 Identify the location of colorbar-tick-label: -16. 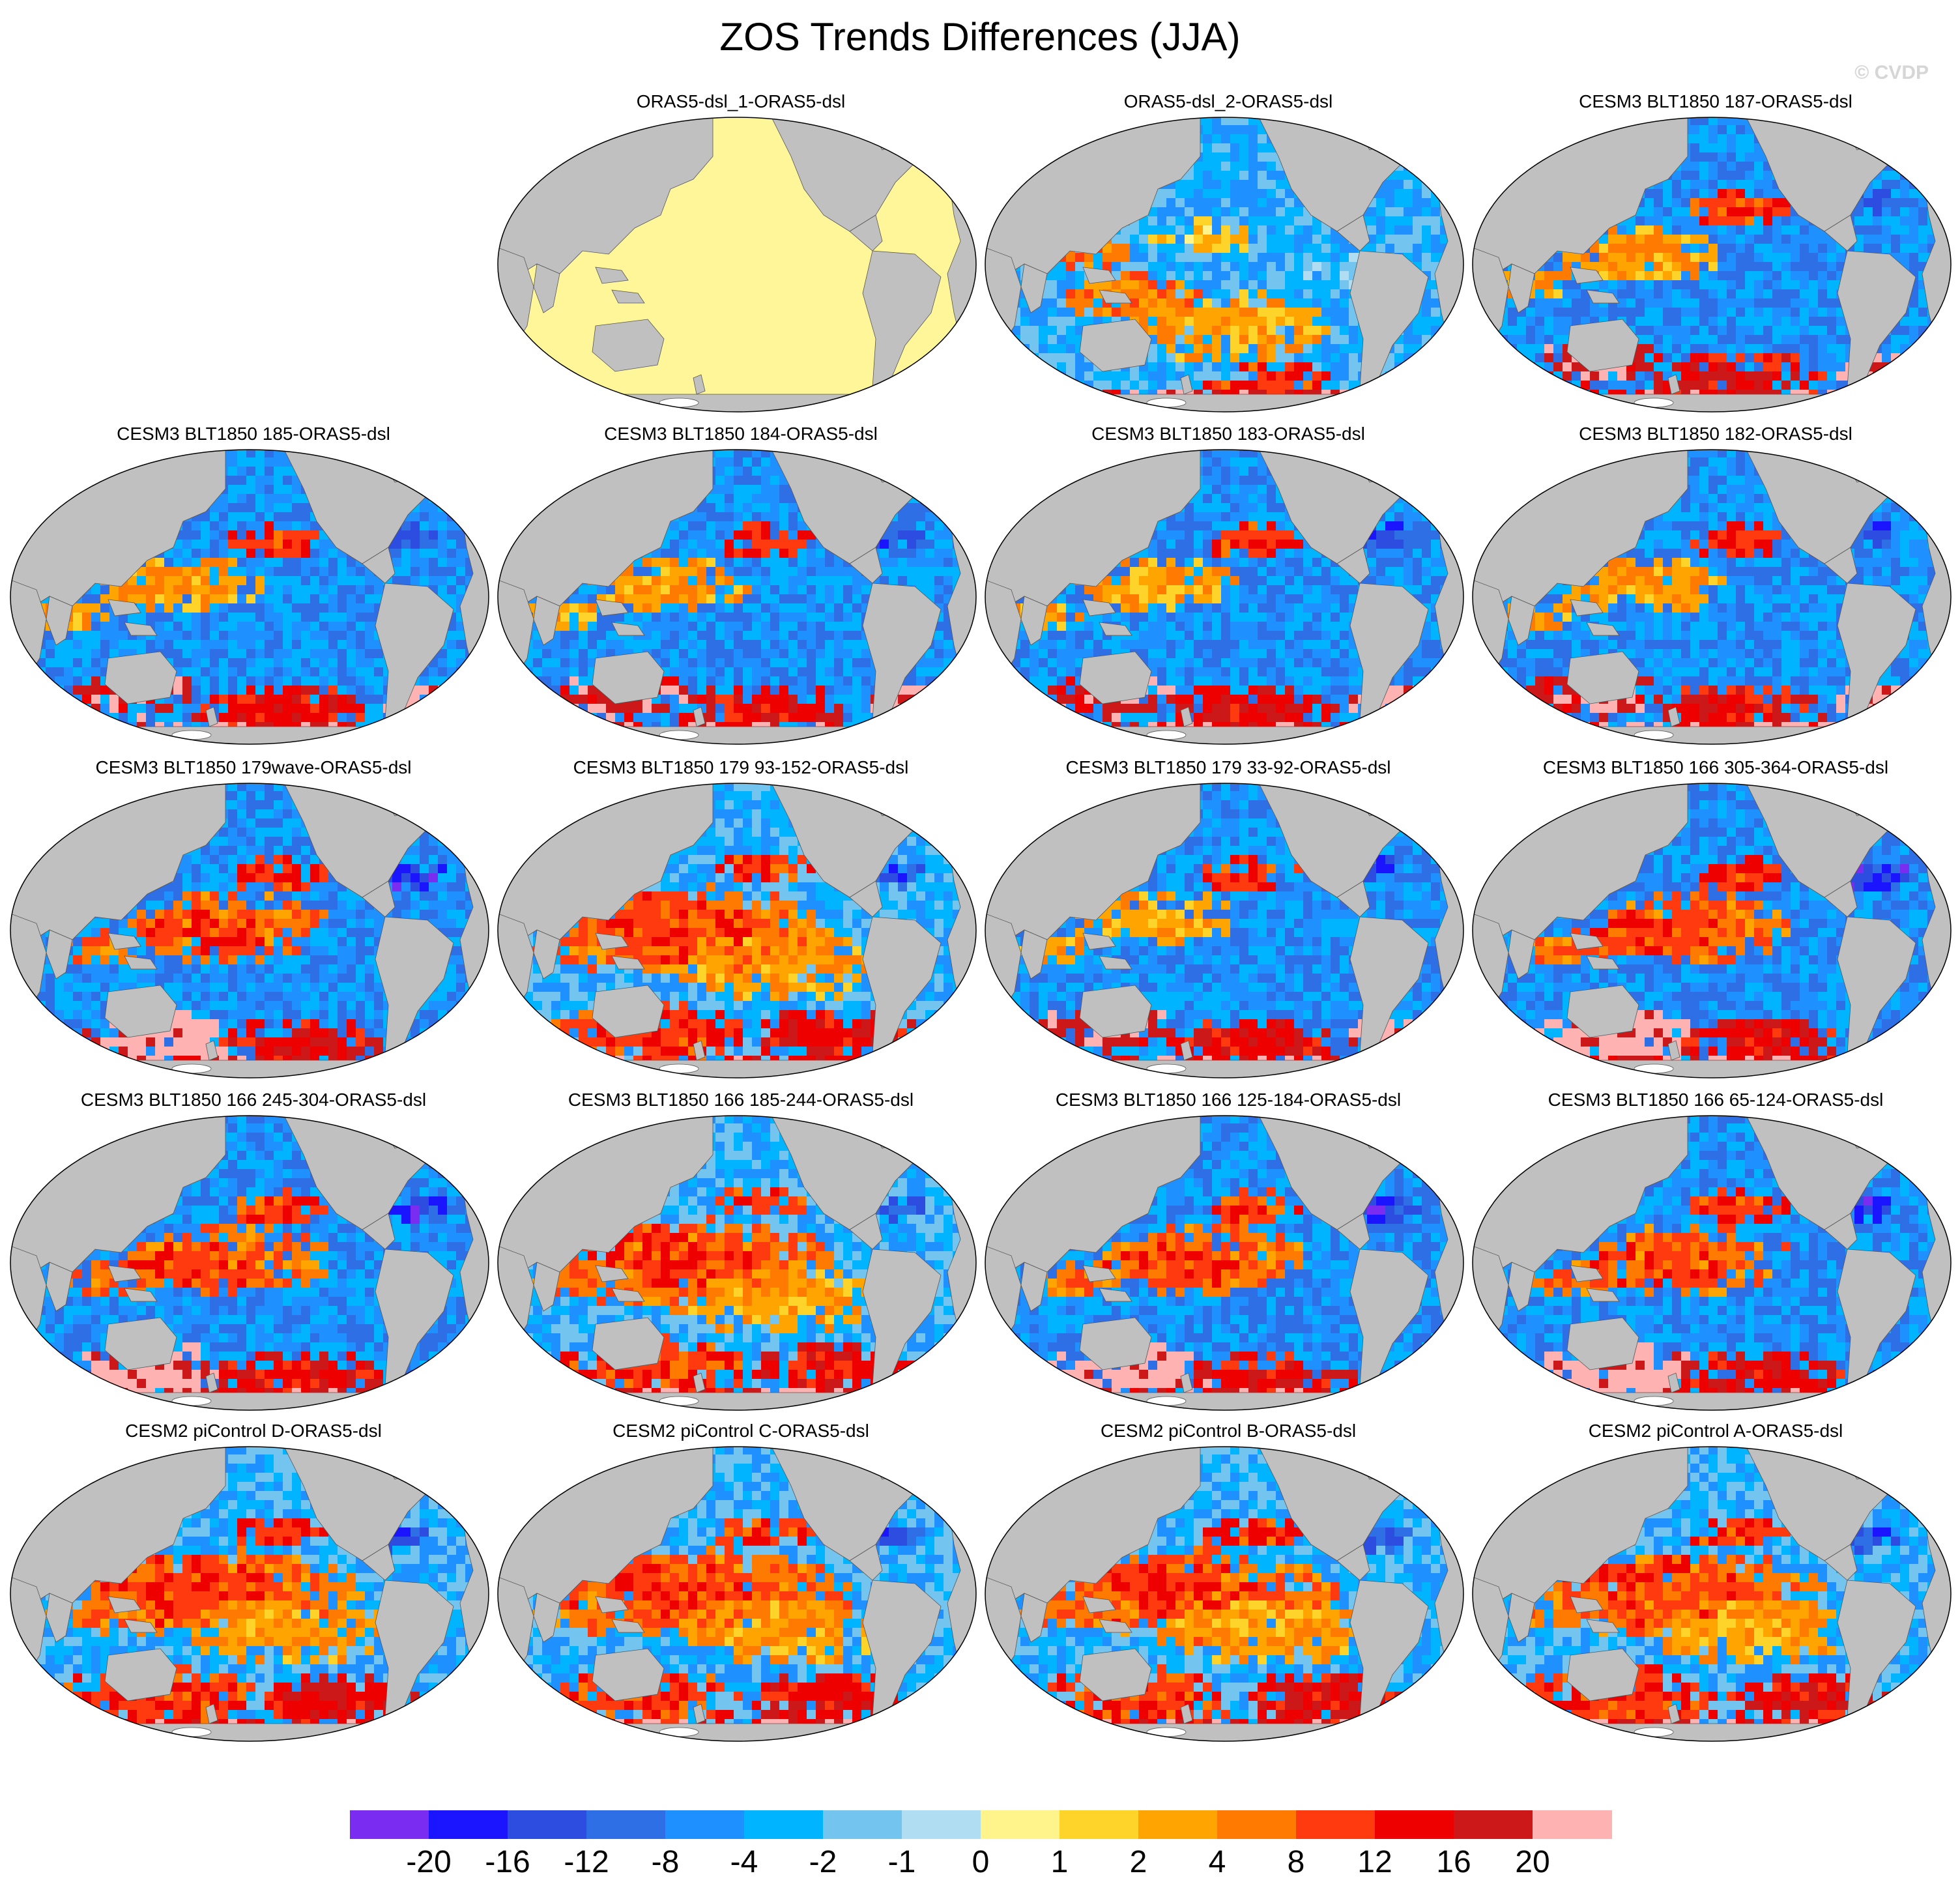
(507, 1862).